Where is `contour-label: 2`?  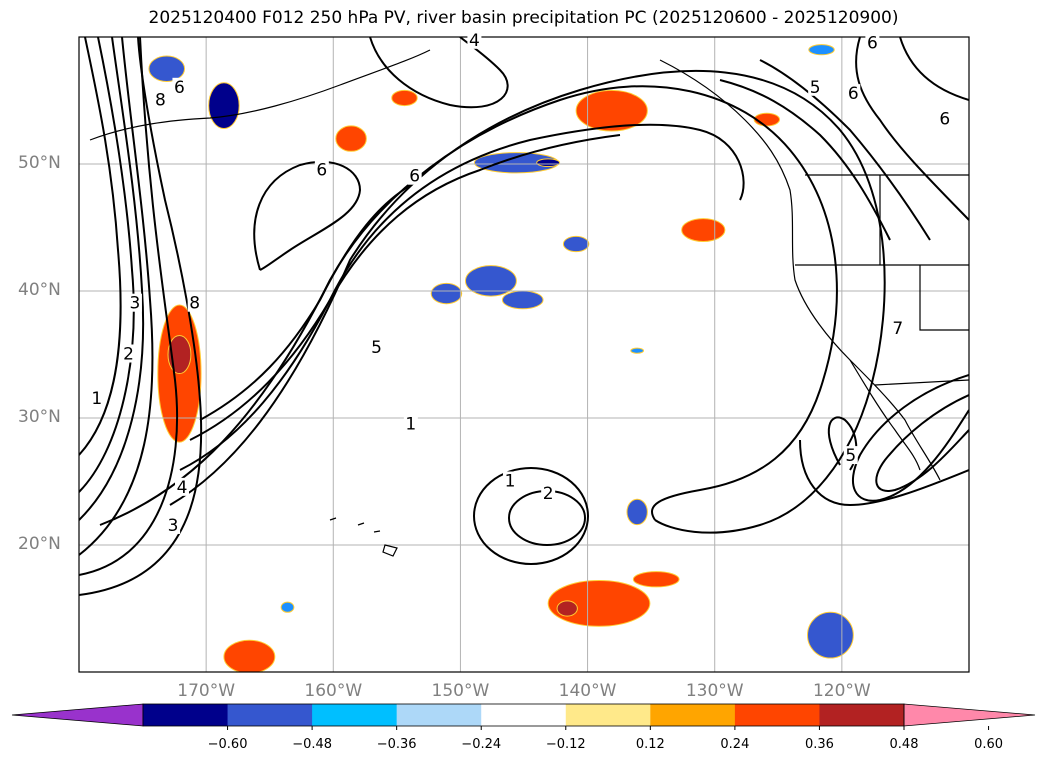
contour-label: 2 is located at coordinates (128, 355).